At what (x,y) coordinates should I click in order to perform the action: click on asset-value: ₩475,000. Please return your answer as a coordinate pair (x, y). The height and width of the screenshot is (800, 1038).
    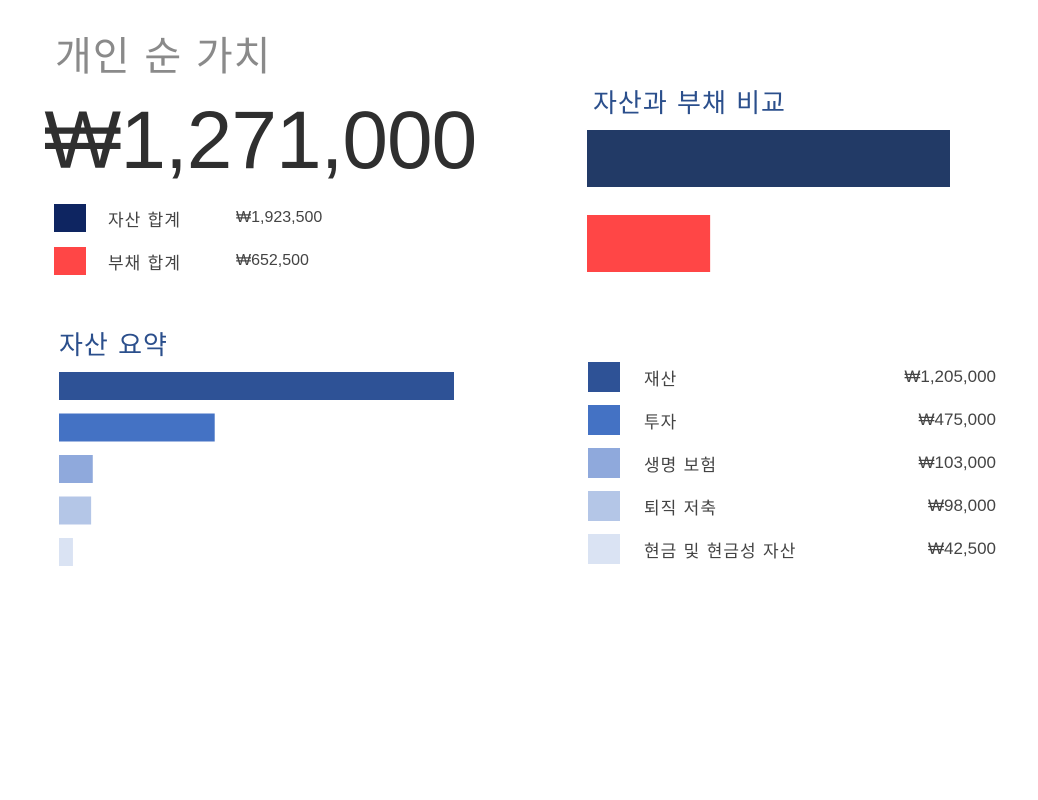
    Looking at the image, I should click on (957, 419).